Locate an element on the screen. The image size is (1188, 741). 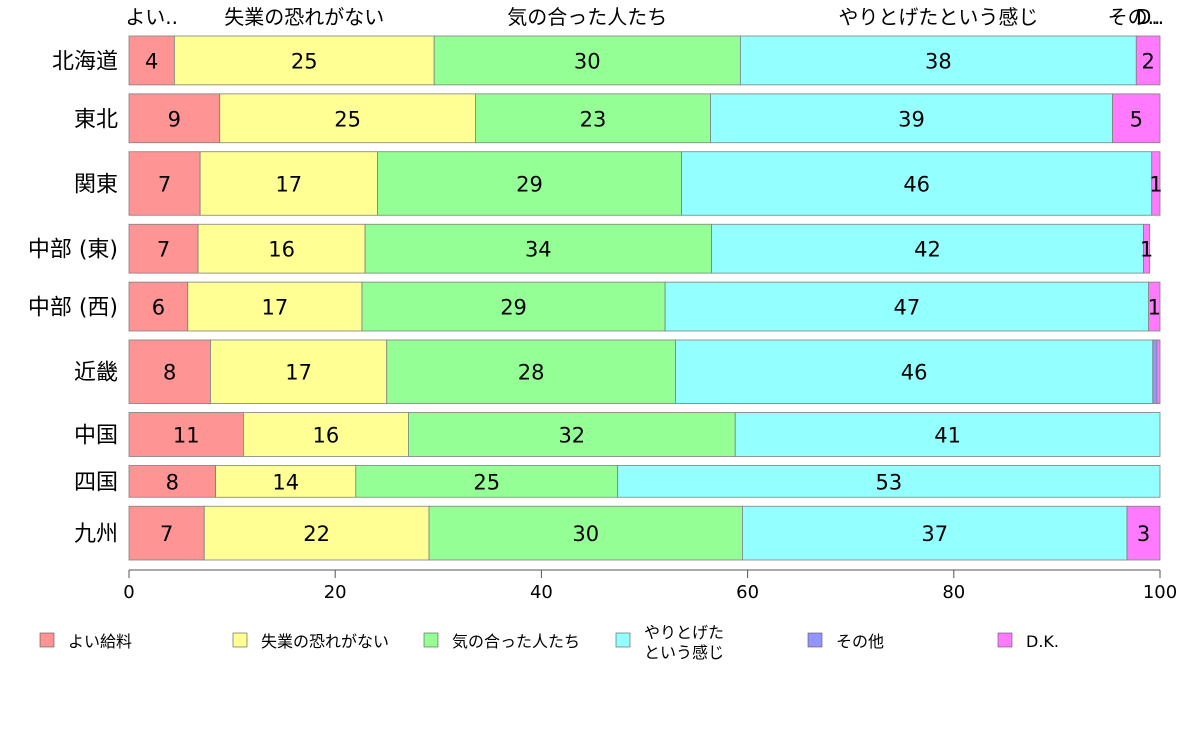
top-series-label: その.. is located at coordinates (1134, 17).